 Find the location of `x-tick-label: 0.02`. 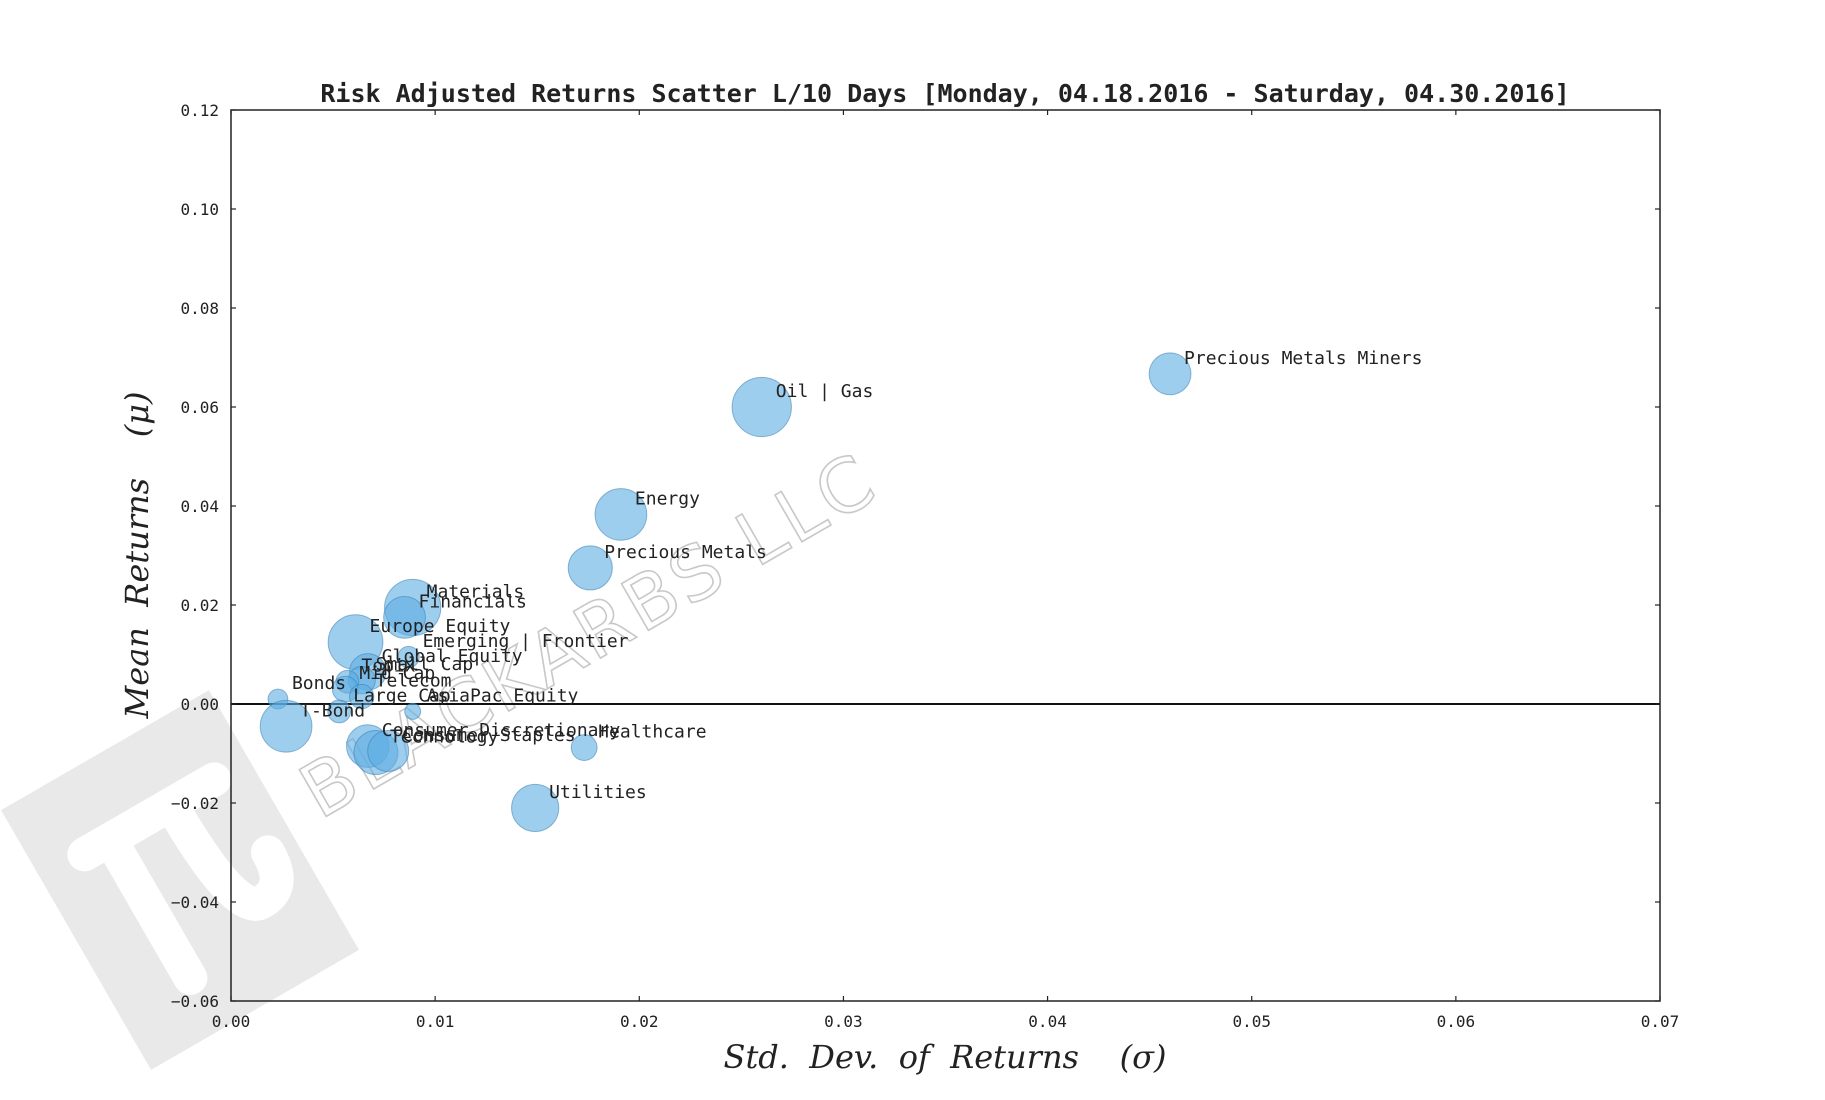

x-tick-label: 0.02 is located at coordinates (639, 1021).